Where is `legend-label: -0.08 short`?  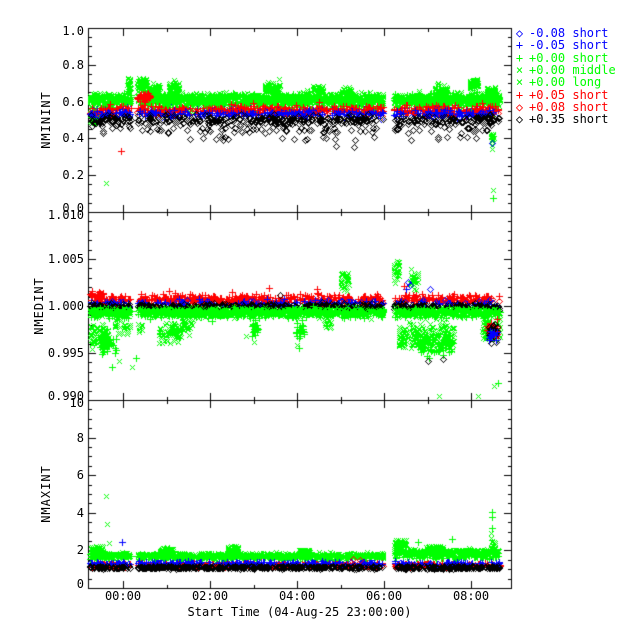 legend-label: -0.08 short is located at coordinates (569, 33).